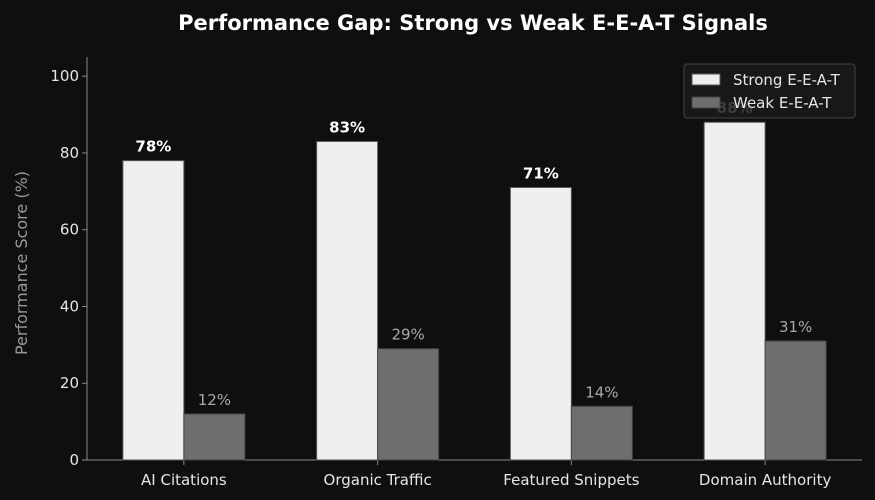  Describe the element at coordinates (787, 80) in the screenshot. I see `legend-label-strong: Strong E-E-A-T` at that location.